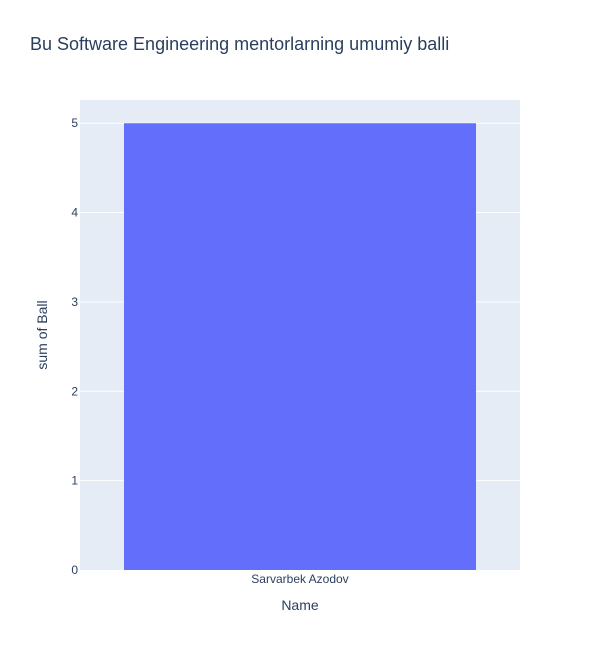  Describe the element at coordinates (300, 605) in the screenshot. I see `x-axis-title: Name` at that location.